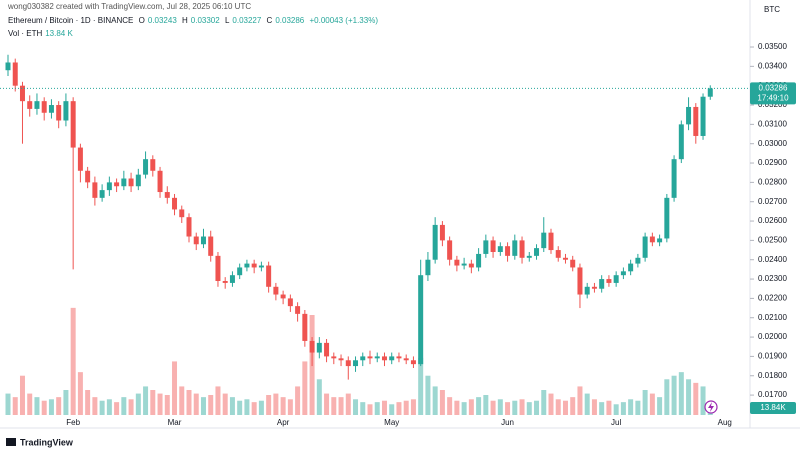  Describe the element at coordinates (247, 20) in the screenshot. I see `ohlc-value: 0.03227` at that location.